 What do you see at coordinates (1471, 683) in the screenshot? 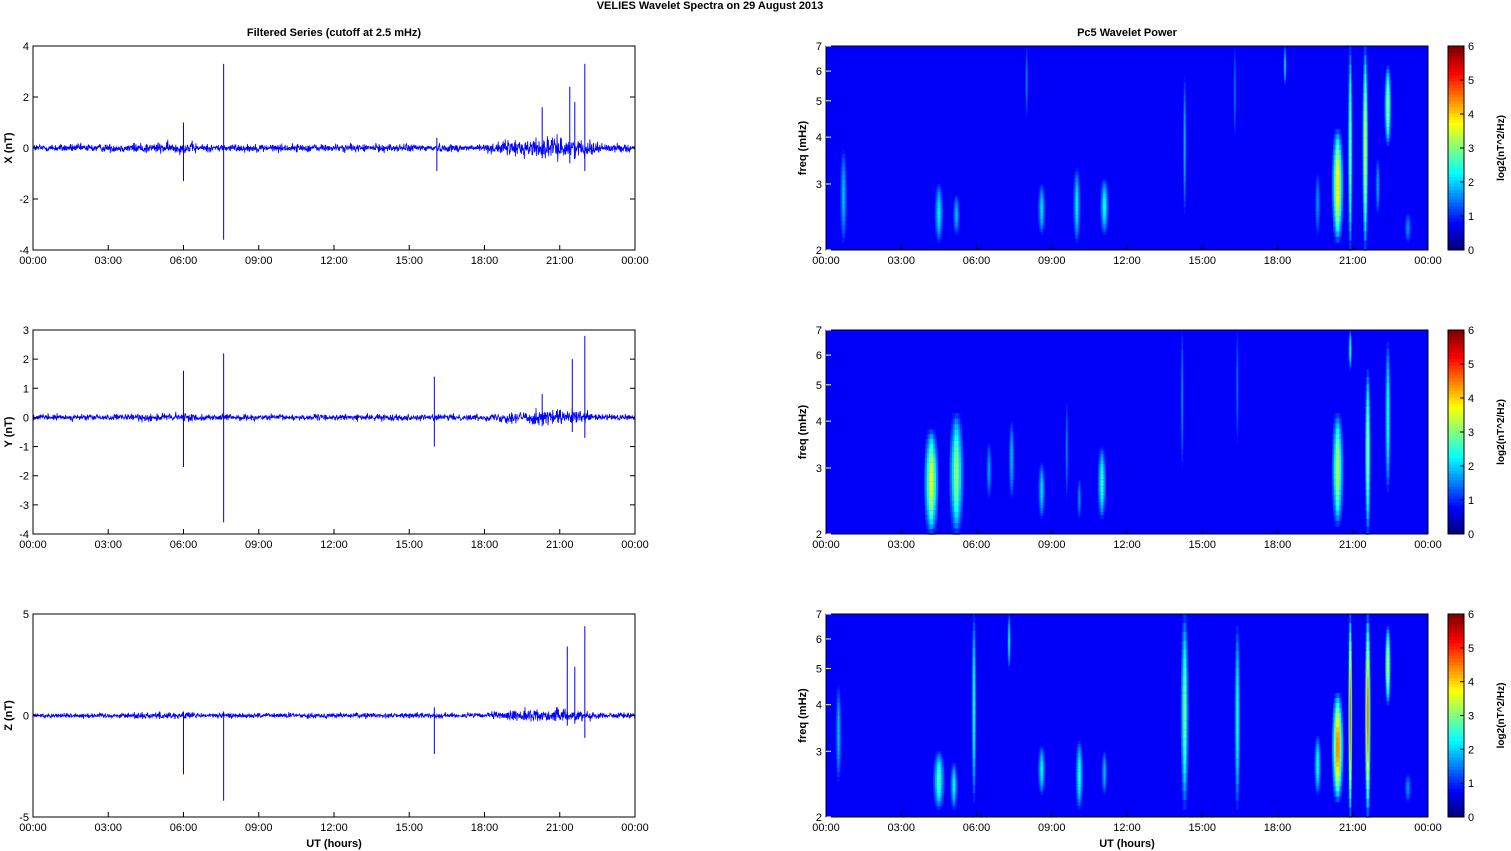
I see `colorbar-tick-label: 4` at bounding box center [1471, 683].